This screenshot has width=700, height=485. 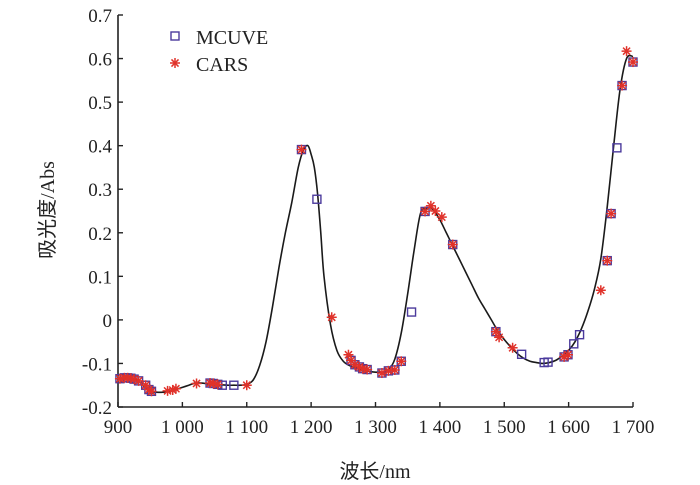 What do you see at coordinates (100, 103) in the screenshot?
I see `y-tick-label: 0.5` at bounding box center [100, 103].